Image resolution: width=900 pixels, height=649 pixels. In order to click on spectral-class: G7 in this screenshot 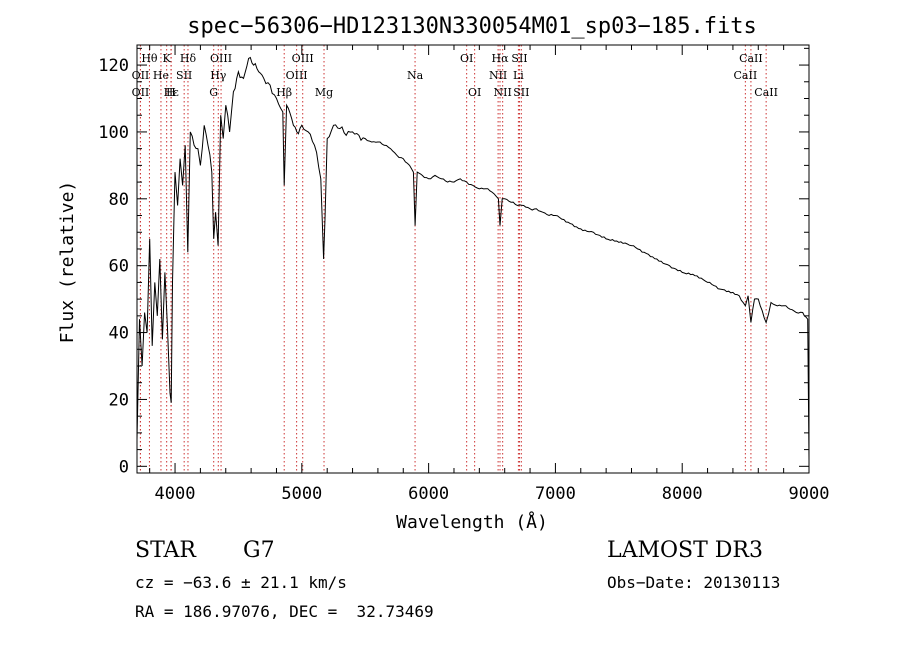, I will do `click(259, 550)`.